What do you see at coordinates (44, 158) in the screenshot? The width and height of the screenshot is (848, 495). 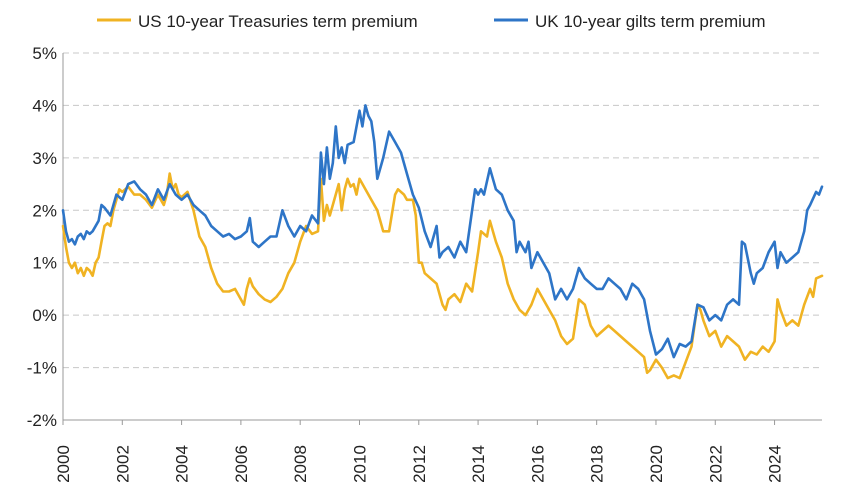 I see `y-tick-label: 3%` at bounding box center [44, 158].